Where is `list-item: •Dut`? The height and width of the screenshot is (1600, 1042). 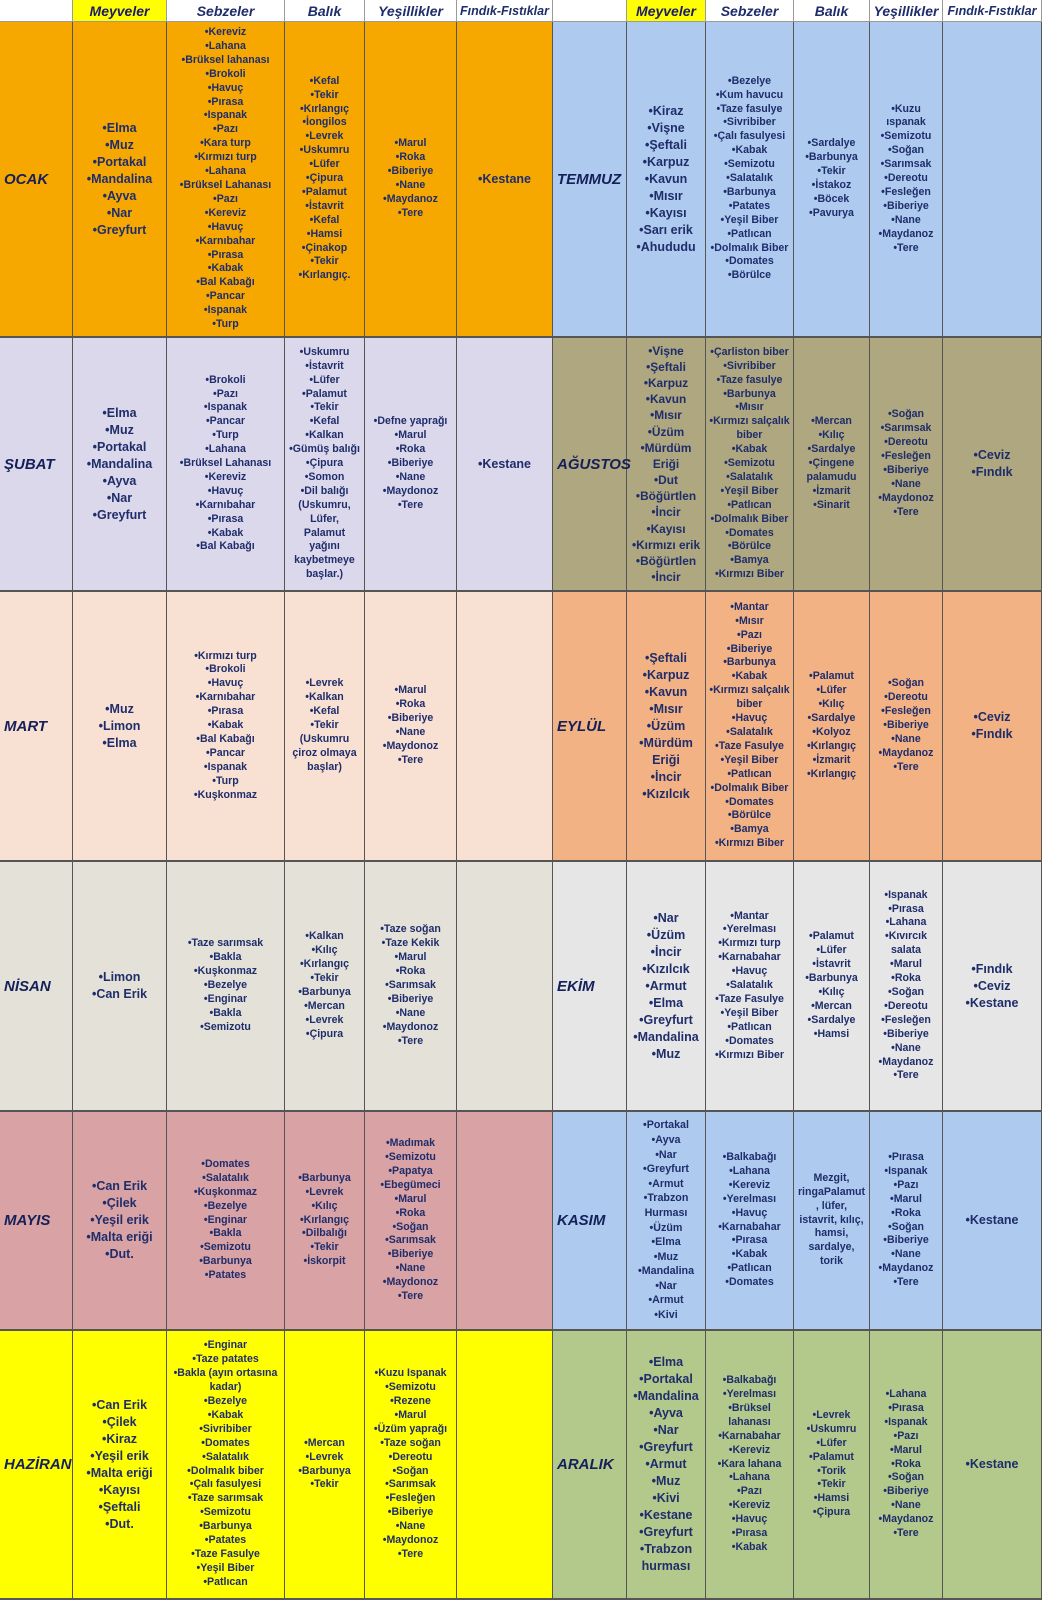
list-item: •Dut is located at coordinates (666, 480).